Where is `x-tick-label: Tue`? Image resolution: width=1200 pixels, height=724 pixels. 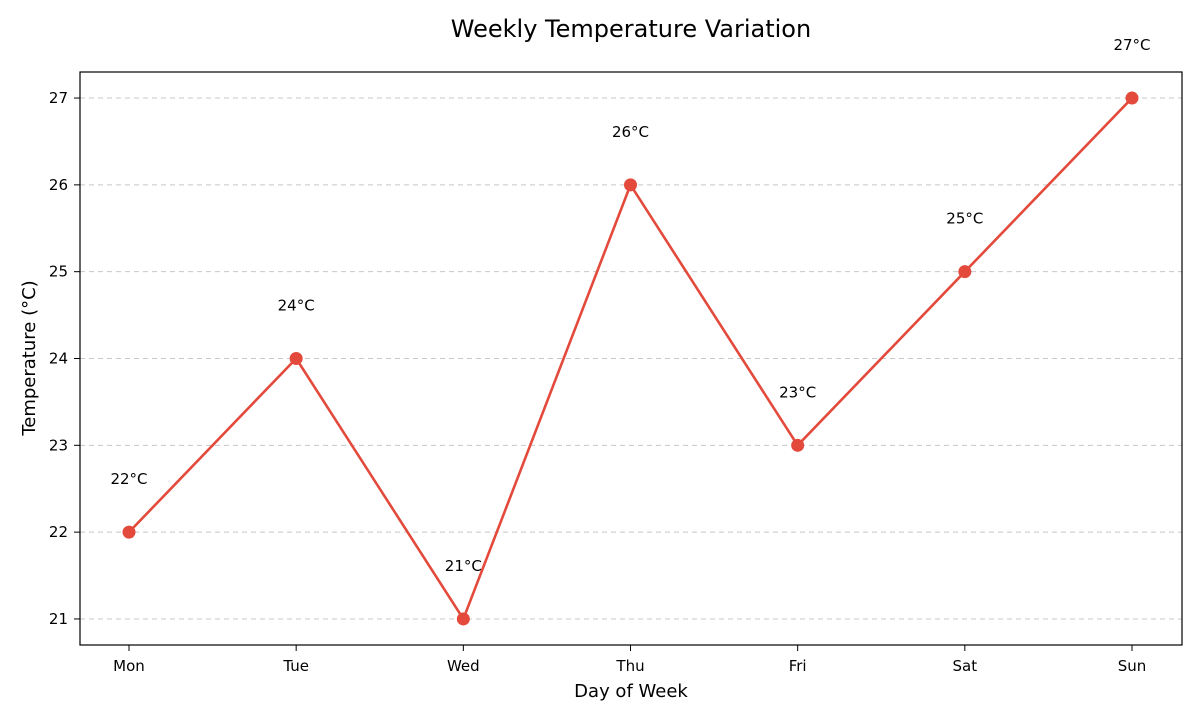 x-tick-label: Tue is located at coordinates (295, 666).